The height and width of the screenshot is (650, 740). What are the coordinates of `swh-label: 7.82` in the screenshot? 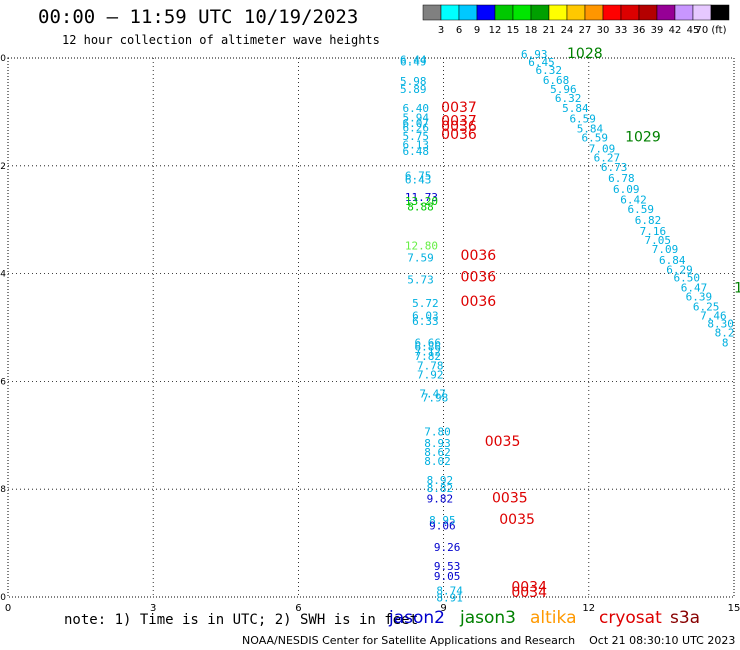 It's located at (428, 356).